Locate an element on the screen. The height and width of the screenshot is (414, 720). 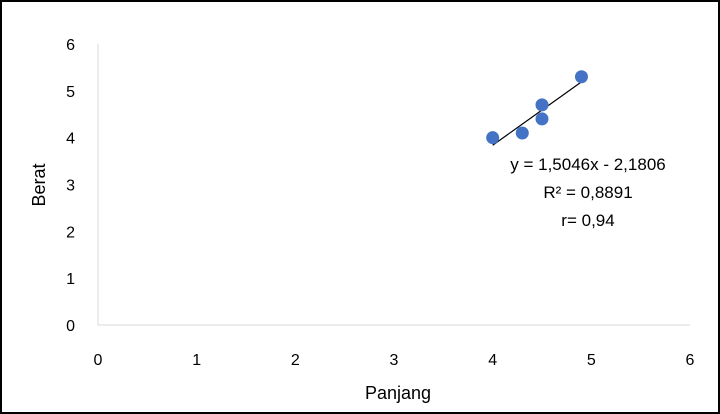
x-tick-label: 3 is located at coordinates (394, 360).